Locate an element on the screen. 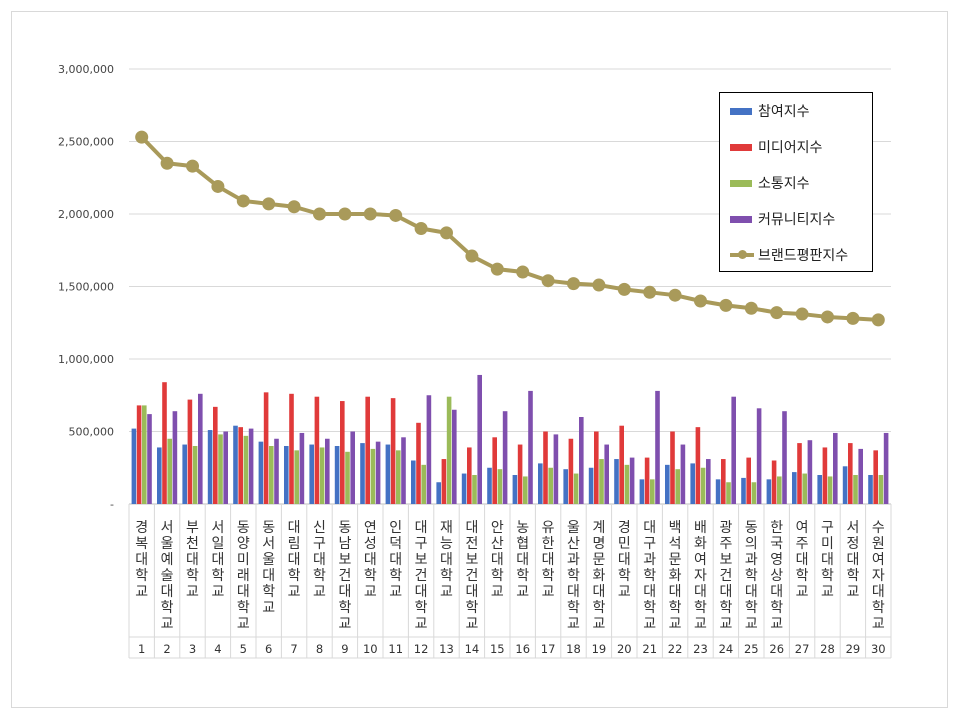  y-tick-label: 3,000,000 is located at coordinates (86, 69).